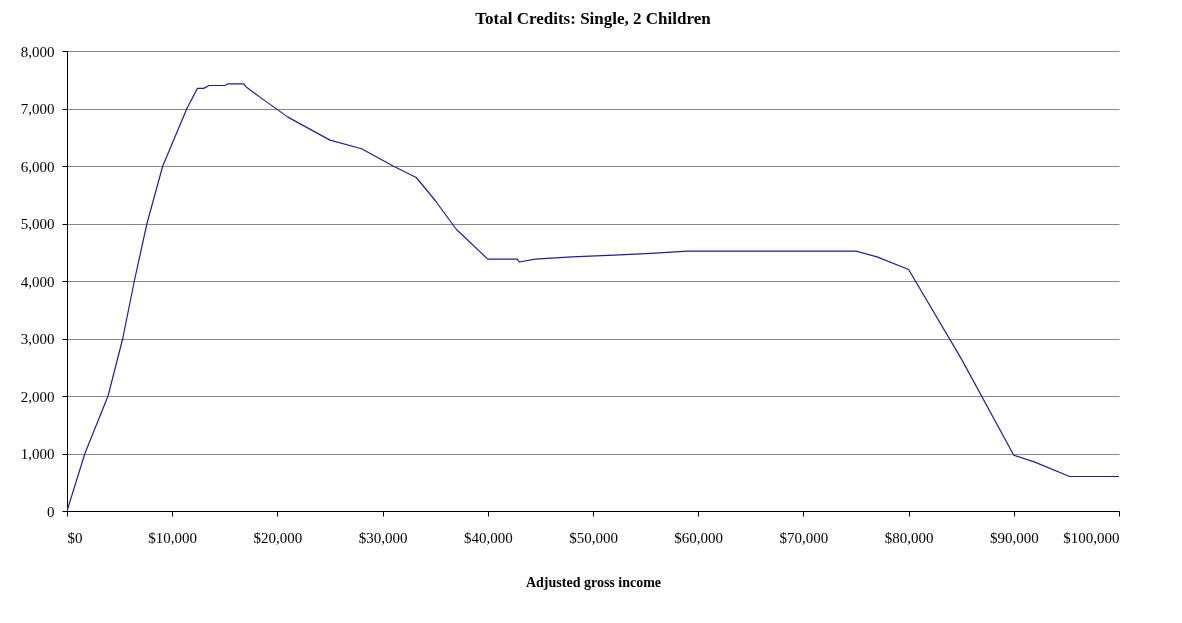  Describe the element at coordinates (37, 166) in the screenshot. I see `y-tick-label: 6,000` at that location.